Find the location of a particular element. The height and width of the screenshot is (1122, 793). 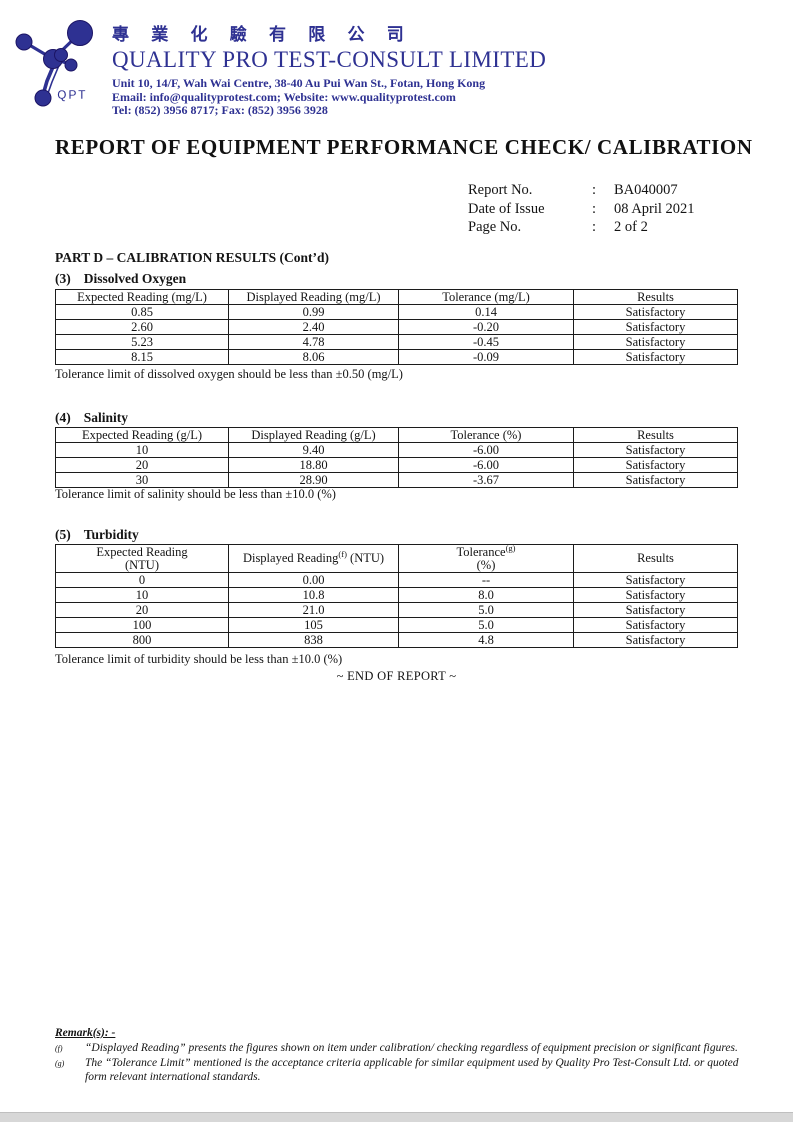

displayed-reading-cell: 2.40 is located at coordinates (313, 327).